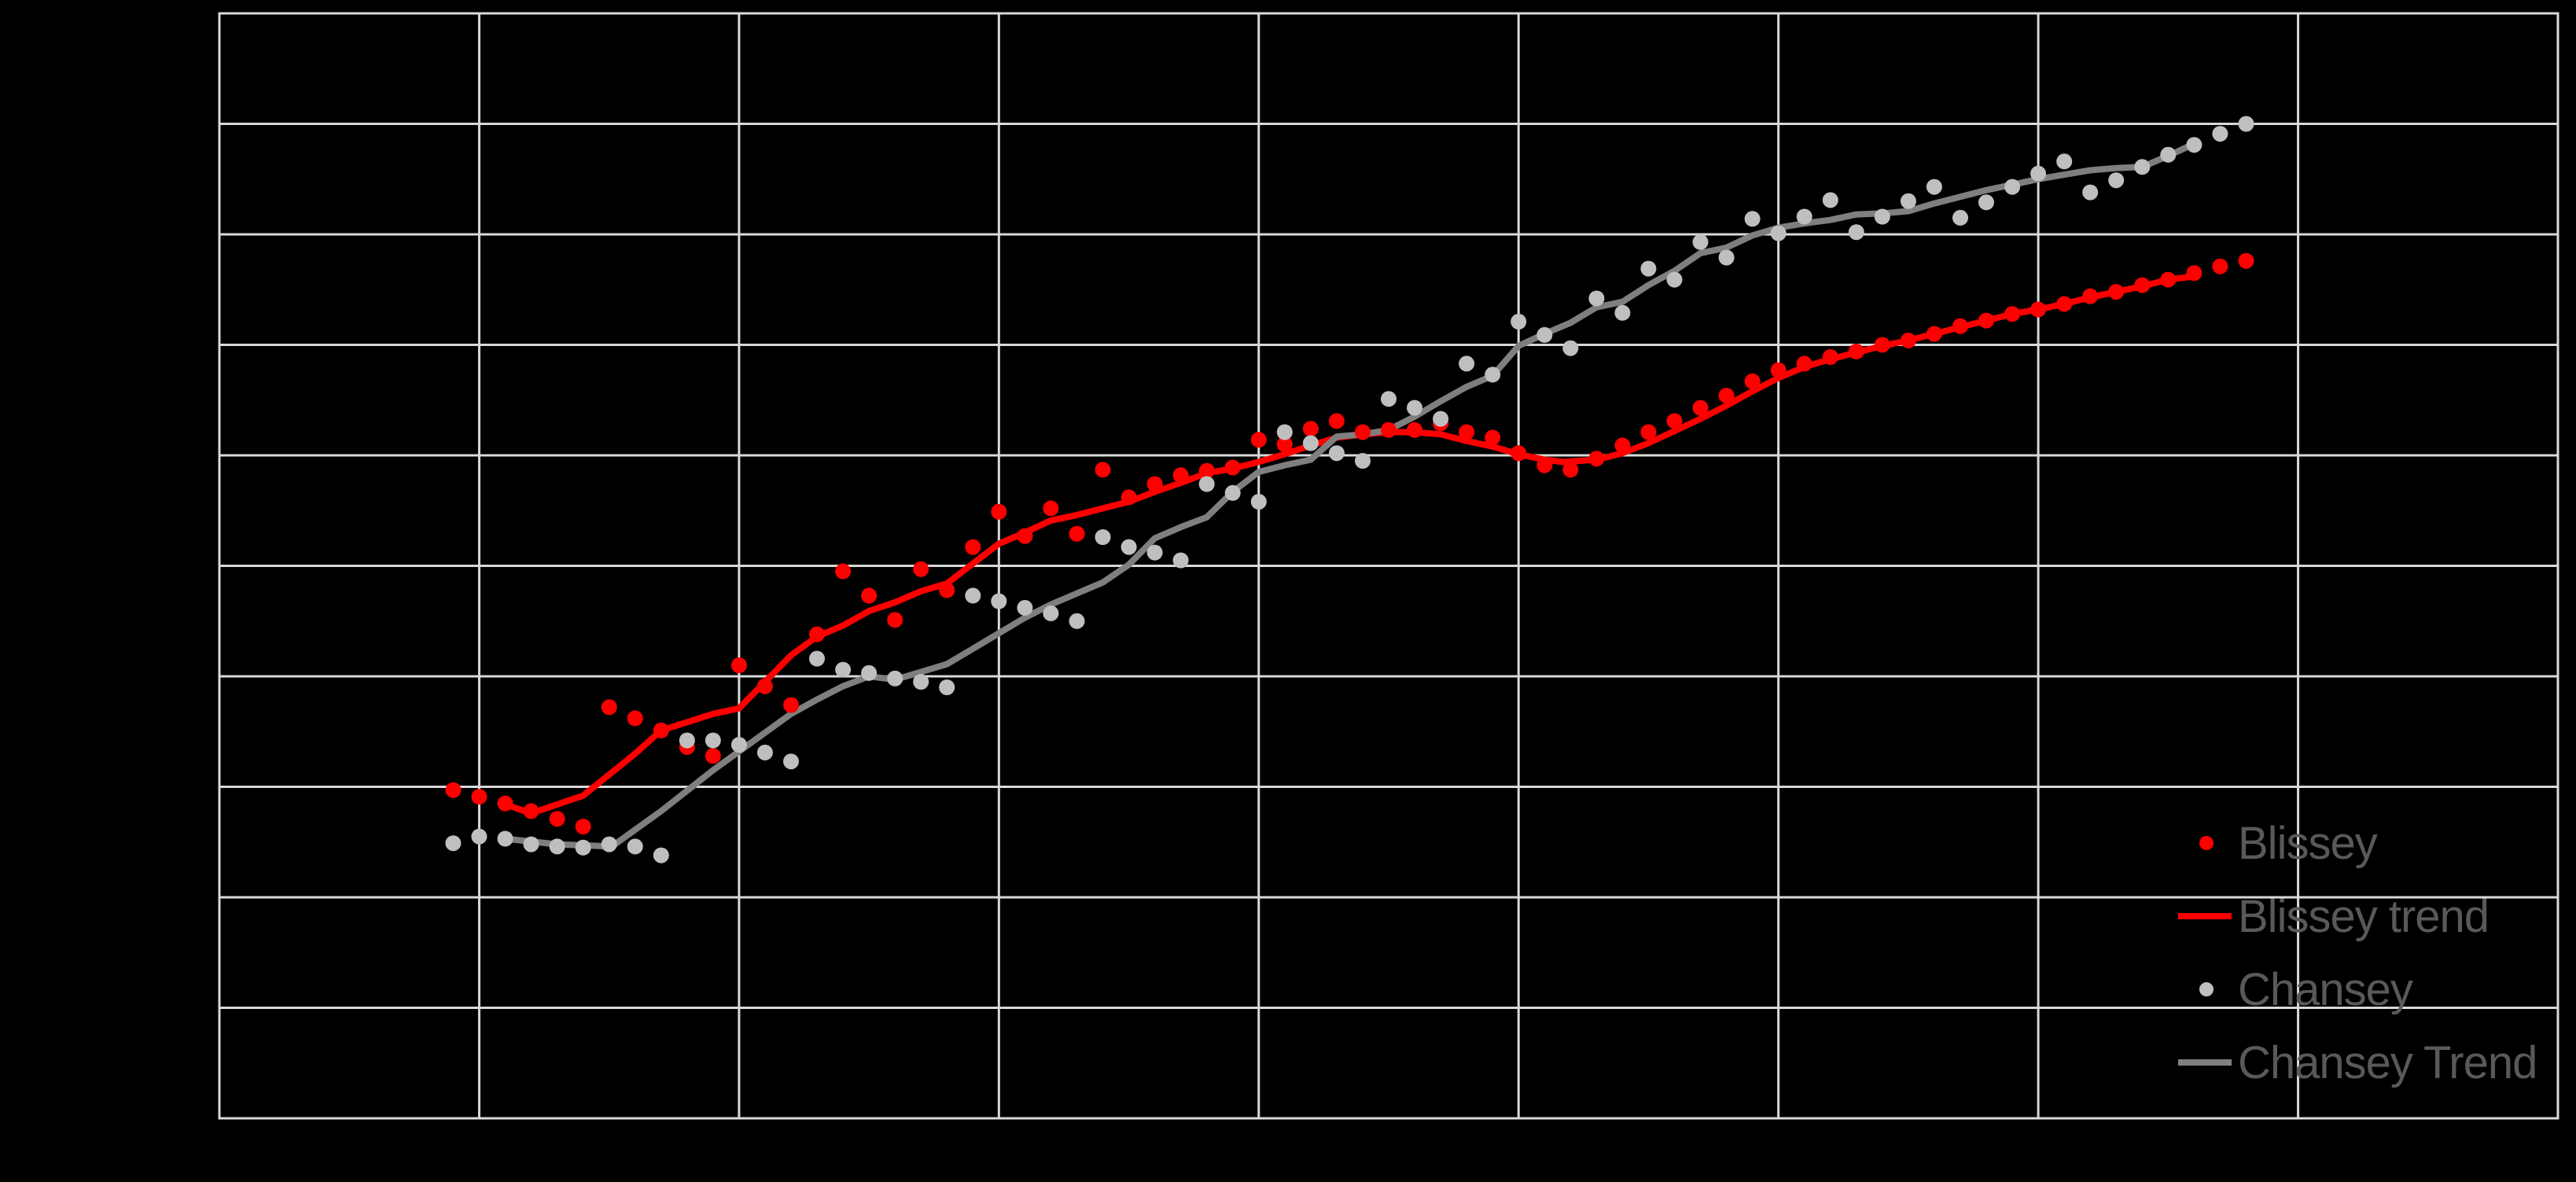  I want to click on blissey-legend-dot-icon, so click(2206, 843).